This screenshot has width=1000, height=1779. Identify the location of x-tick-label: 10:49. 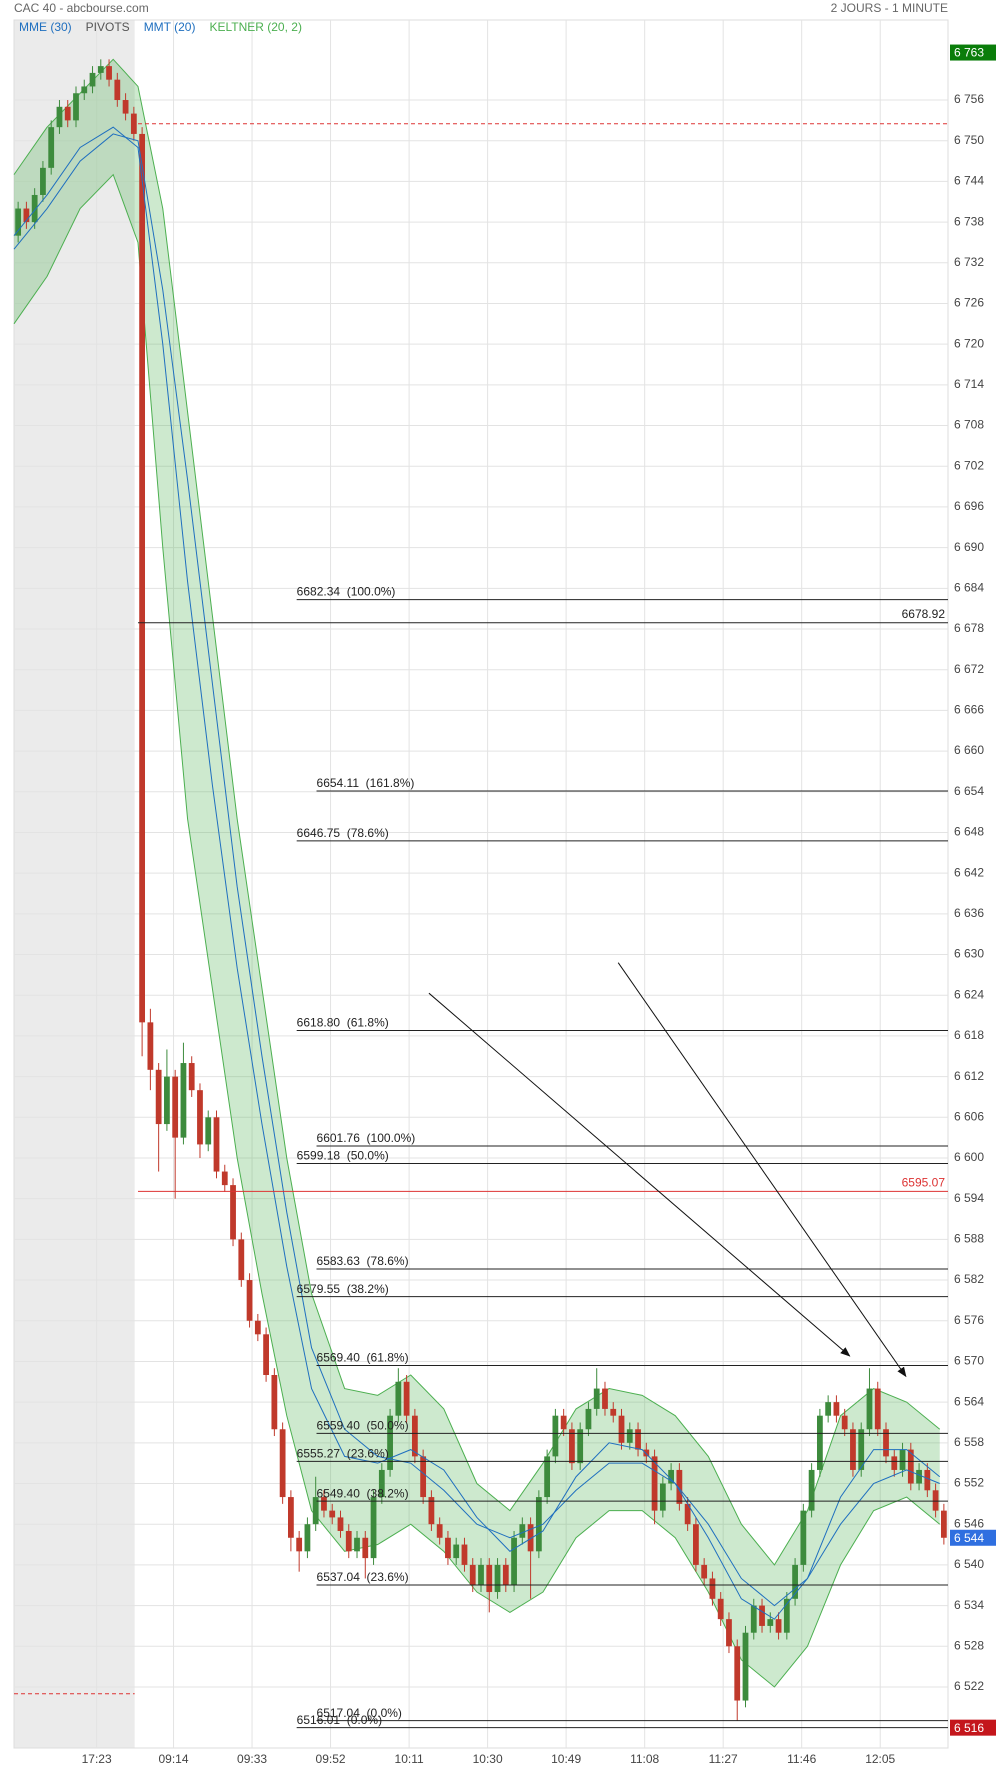
(566, 1759).